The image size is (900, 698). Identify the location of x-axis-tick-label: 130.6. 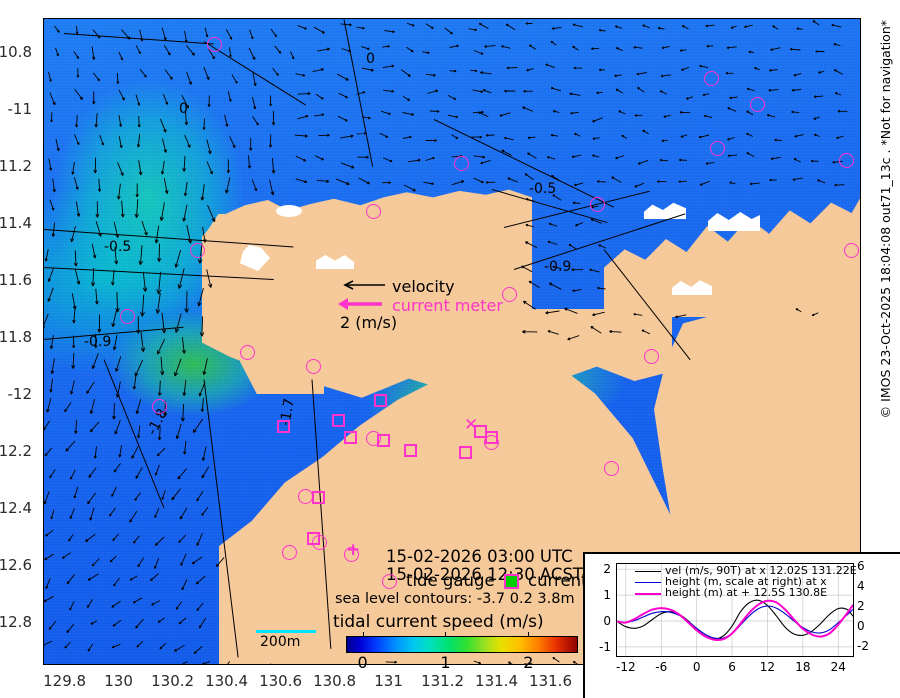
(281, 681).